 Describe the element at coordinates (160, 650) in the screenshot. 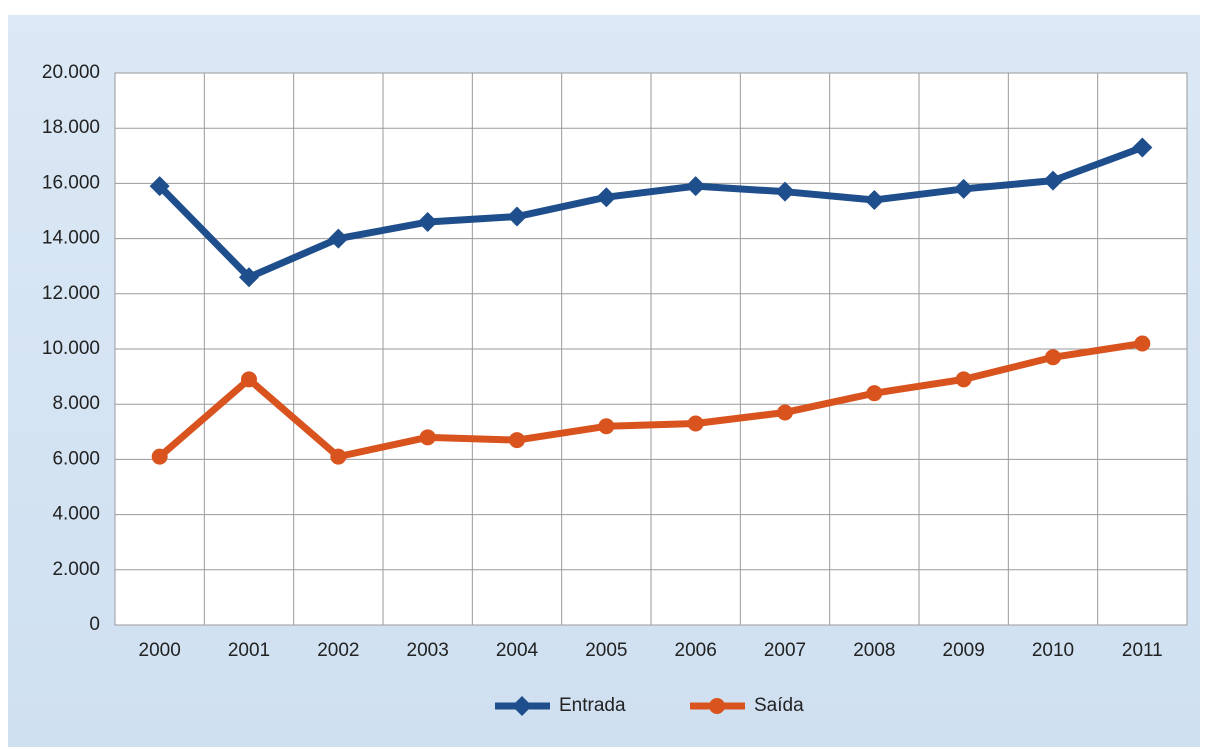

I see `x-tick-label: 2000` at that location.